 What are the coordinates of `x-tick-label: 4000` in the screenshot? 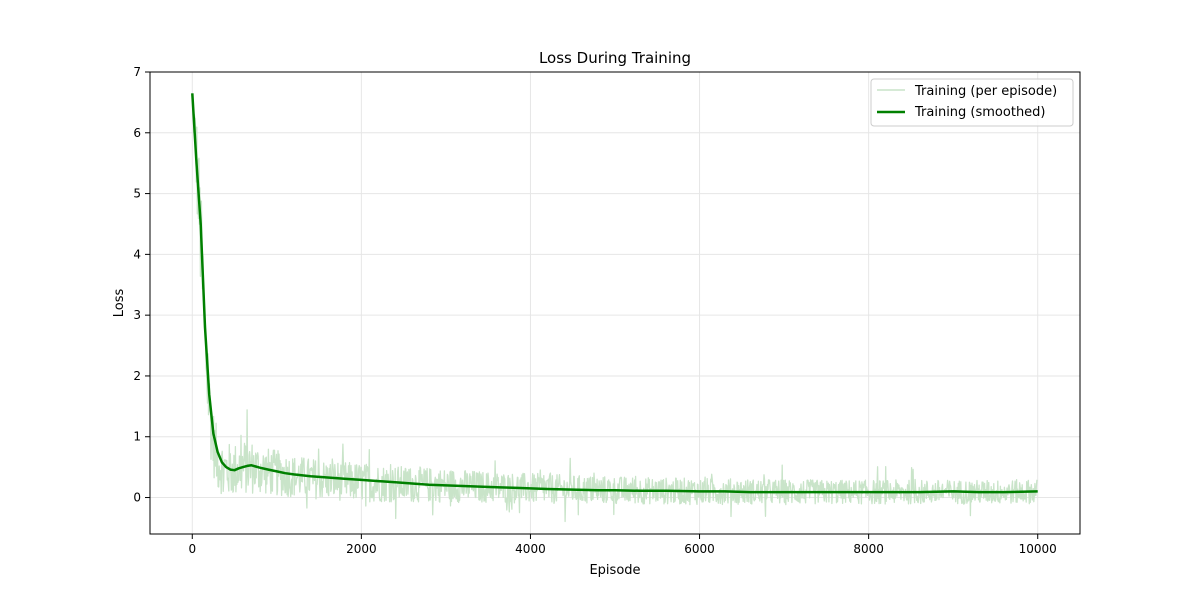 It's located at (530, 549).